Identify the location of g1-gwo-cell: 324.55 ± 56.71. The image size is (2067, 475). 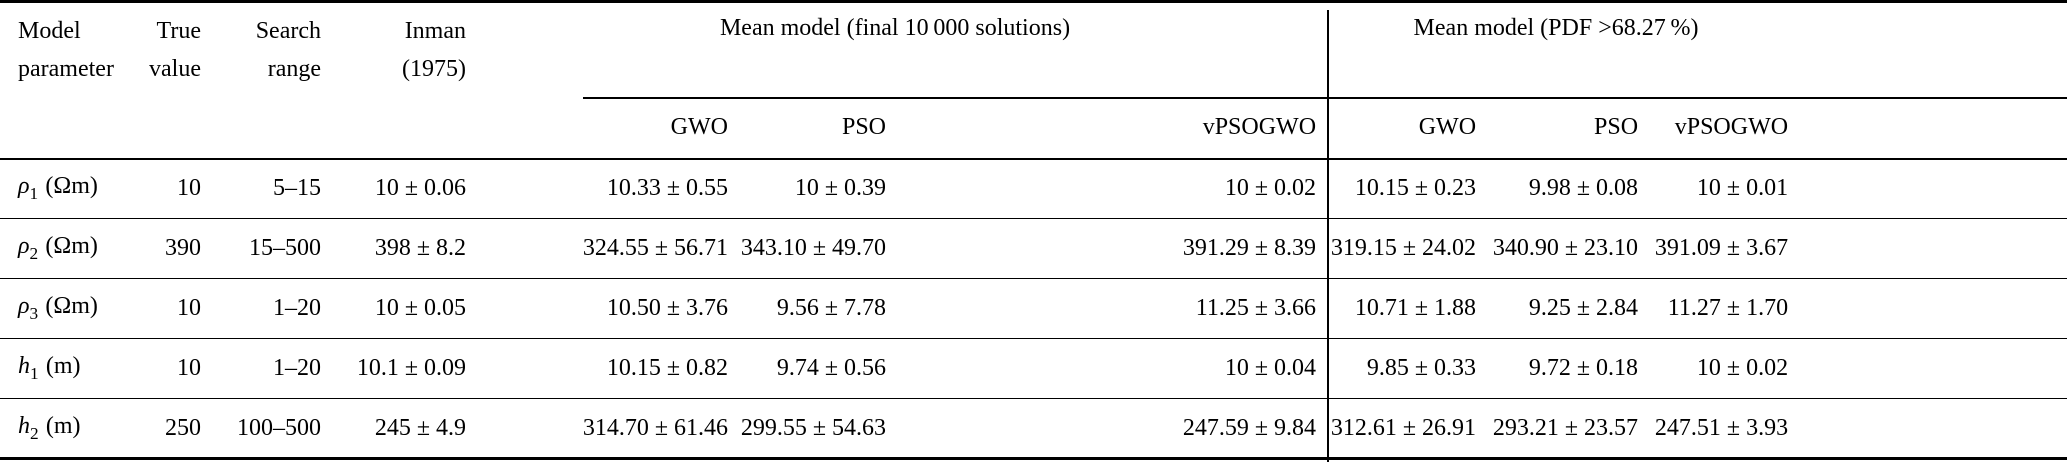
(601, 248).